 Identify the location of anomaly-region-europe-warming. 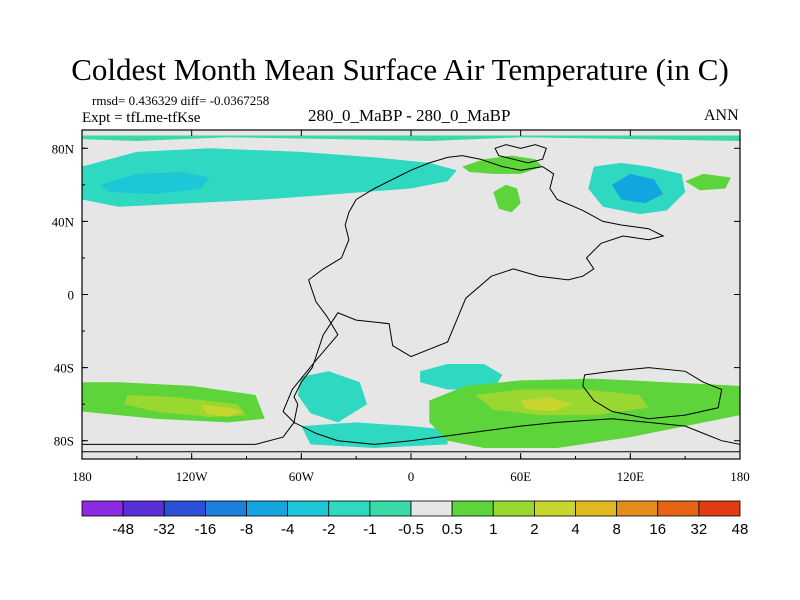
(507, 198).